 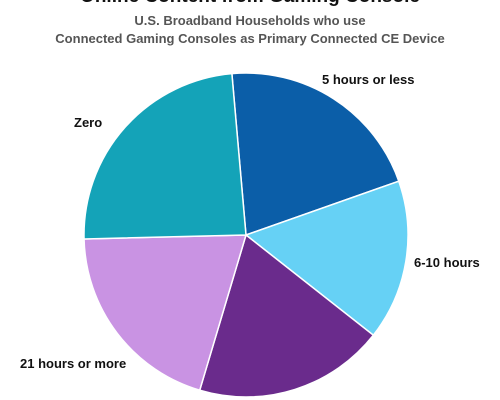 What do you see at coordinates (368, 79) in the screenshot?
I see `slice-label-0: 5 hours or less` at bounding box center [368, 79].